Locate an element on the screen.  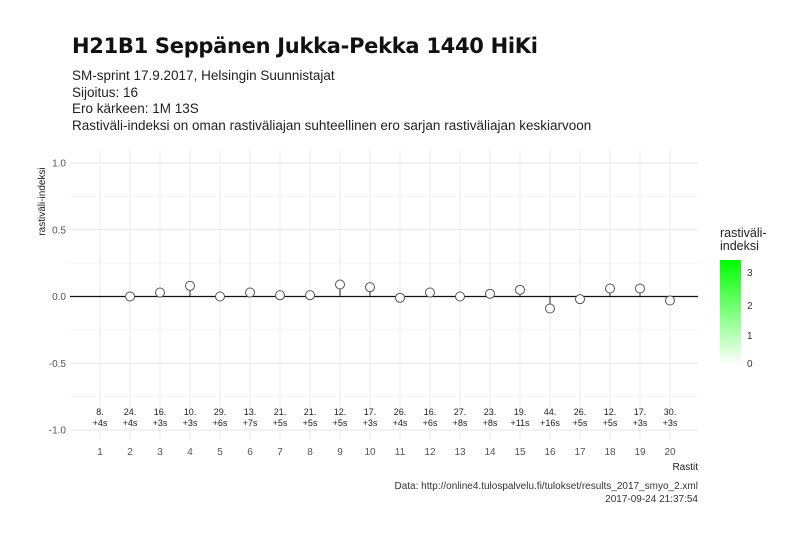
rank-label: 24. is located at coordinates (130, 412).